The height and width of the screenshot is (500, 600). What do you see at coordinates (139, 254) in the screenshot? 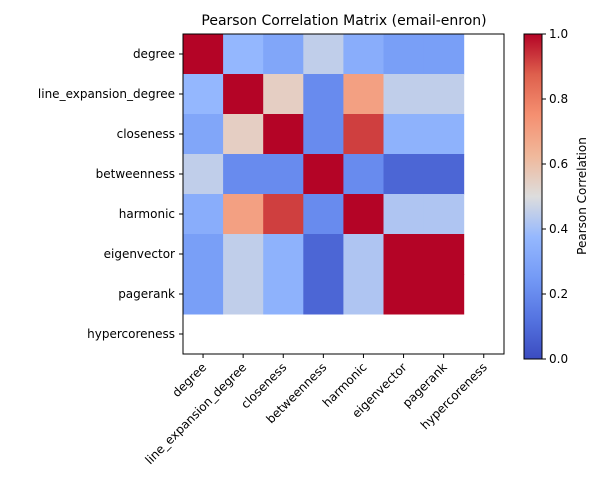
I see `row-tick-label: eigenvector` at bounding box center [139, 254].